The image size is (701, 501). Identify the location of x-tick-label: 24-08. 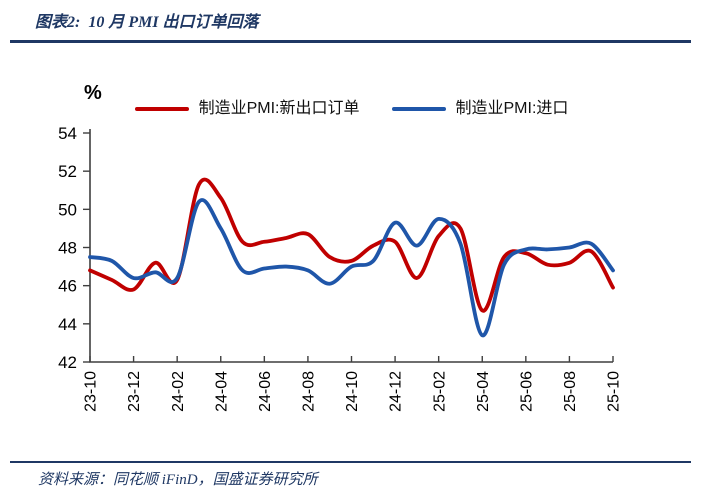
(309, 391).